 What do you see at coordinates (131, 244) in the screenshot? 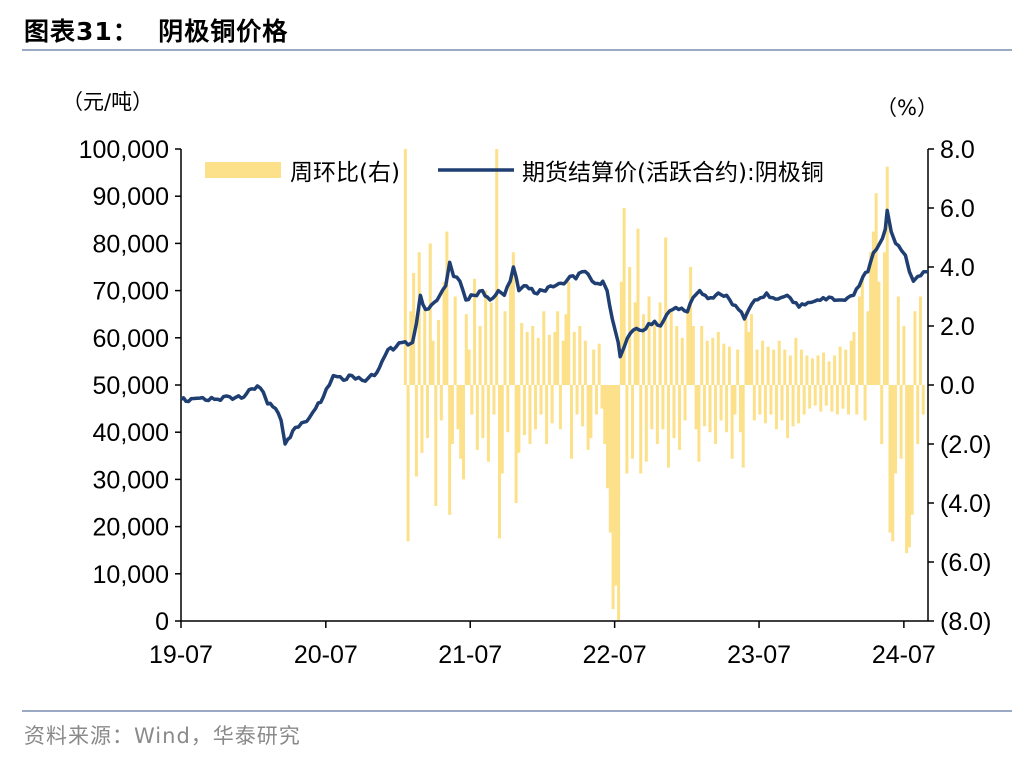
I see `left-tick-label: 80,000` at bounding box center [131, 244].